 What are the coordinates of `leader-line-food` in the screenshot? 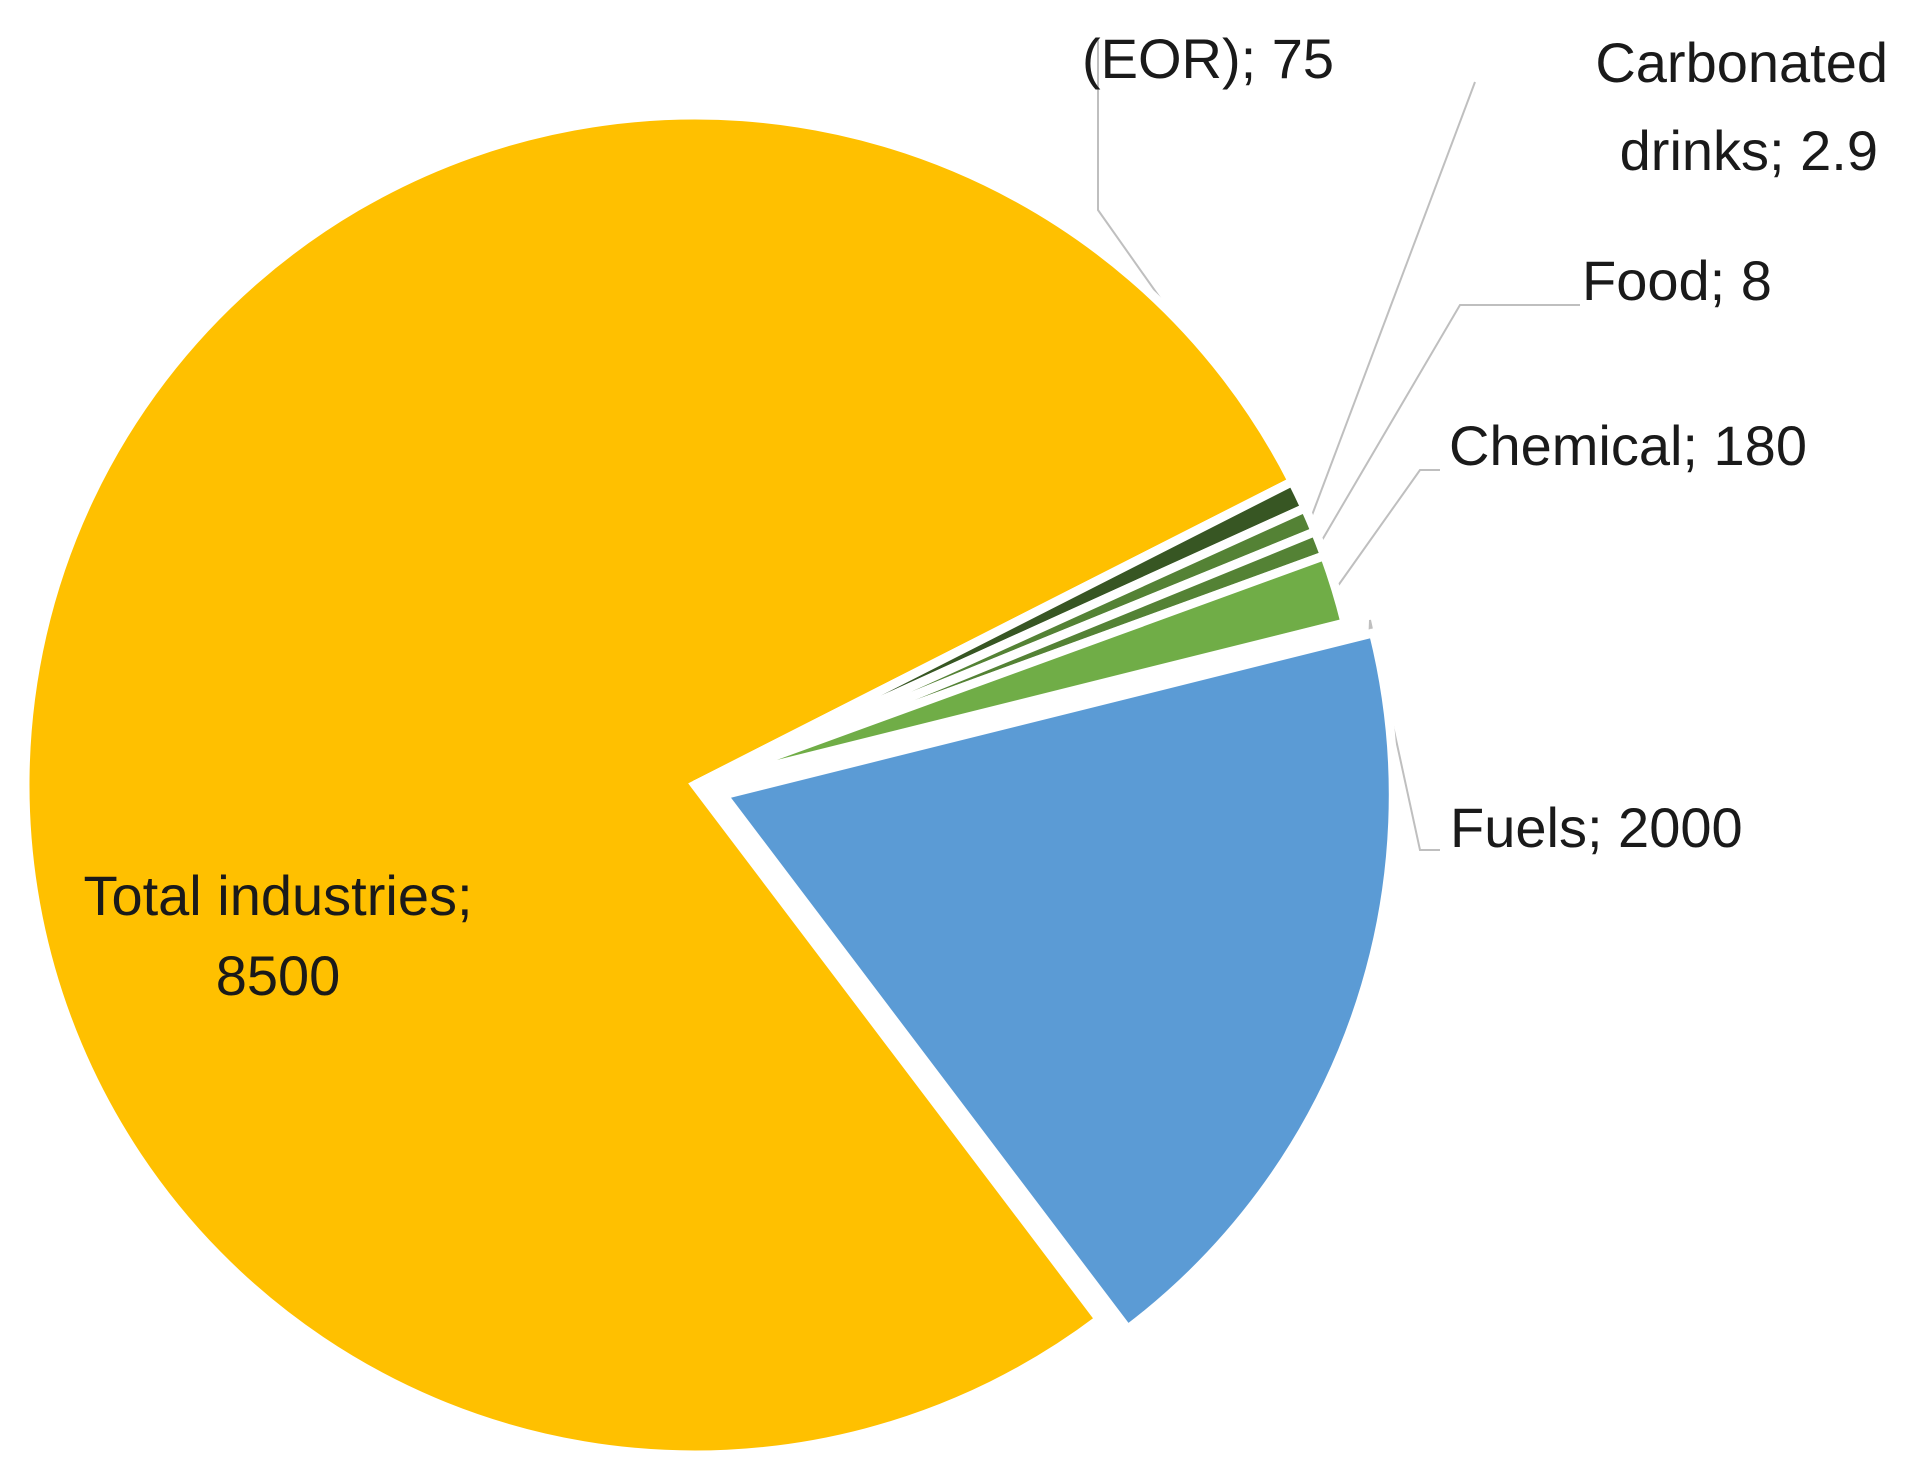 It's located at (1449, 424).